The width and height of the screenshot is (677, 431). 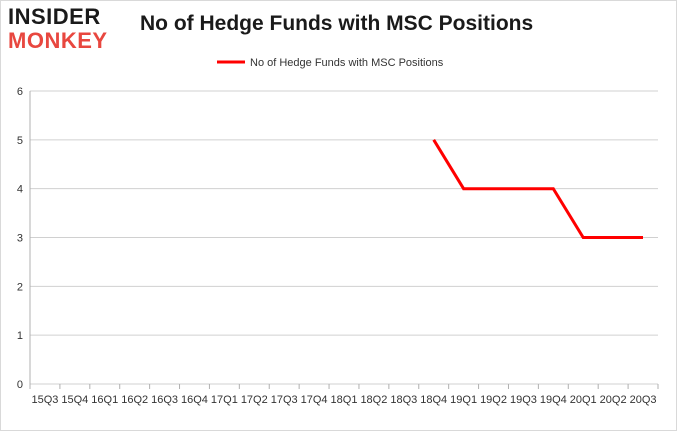 I want to click on x-tick-label-20Q3: 20Q3, so click(x=643, y=400).